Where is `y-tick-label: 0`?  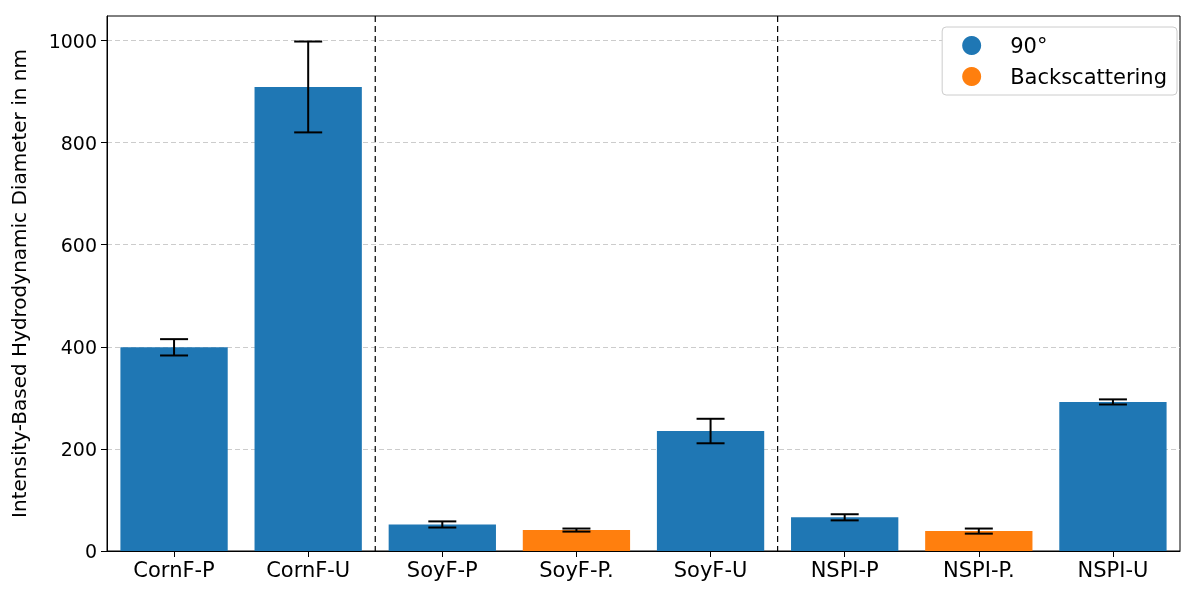 y-tick-label: 0 is located at coordinates (90, 551).